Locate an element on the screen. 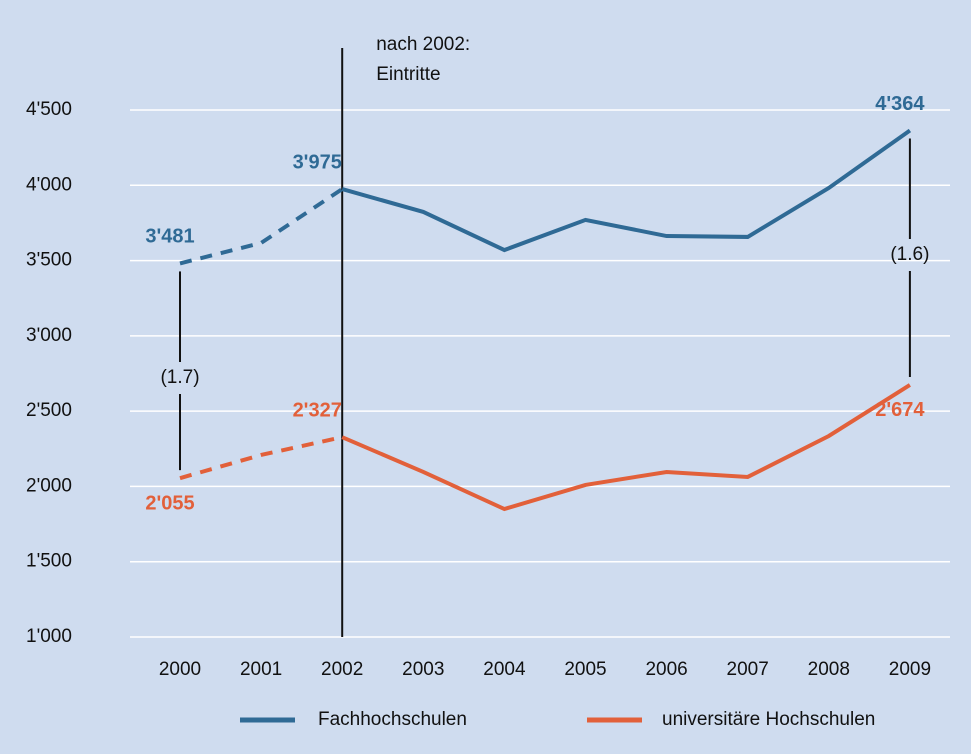 Image resolution: width=971 pixels, height=754 pixels. x-tick-label: 2004 is located at coordinates (504, 669).